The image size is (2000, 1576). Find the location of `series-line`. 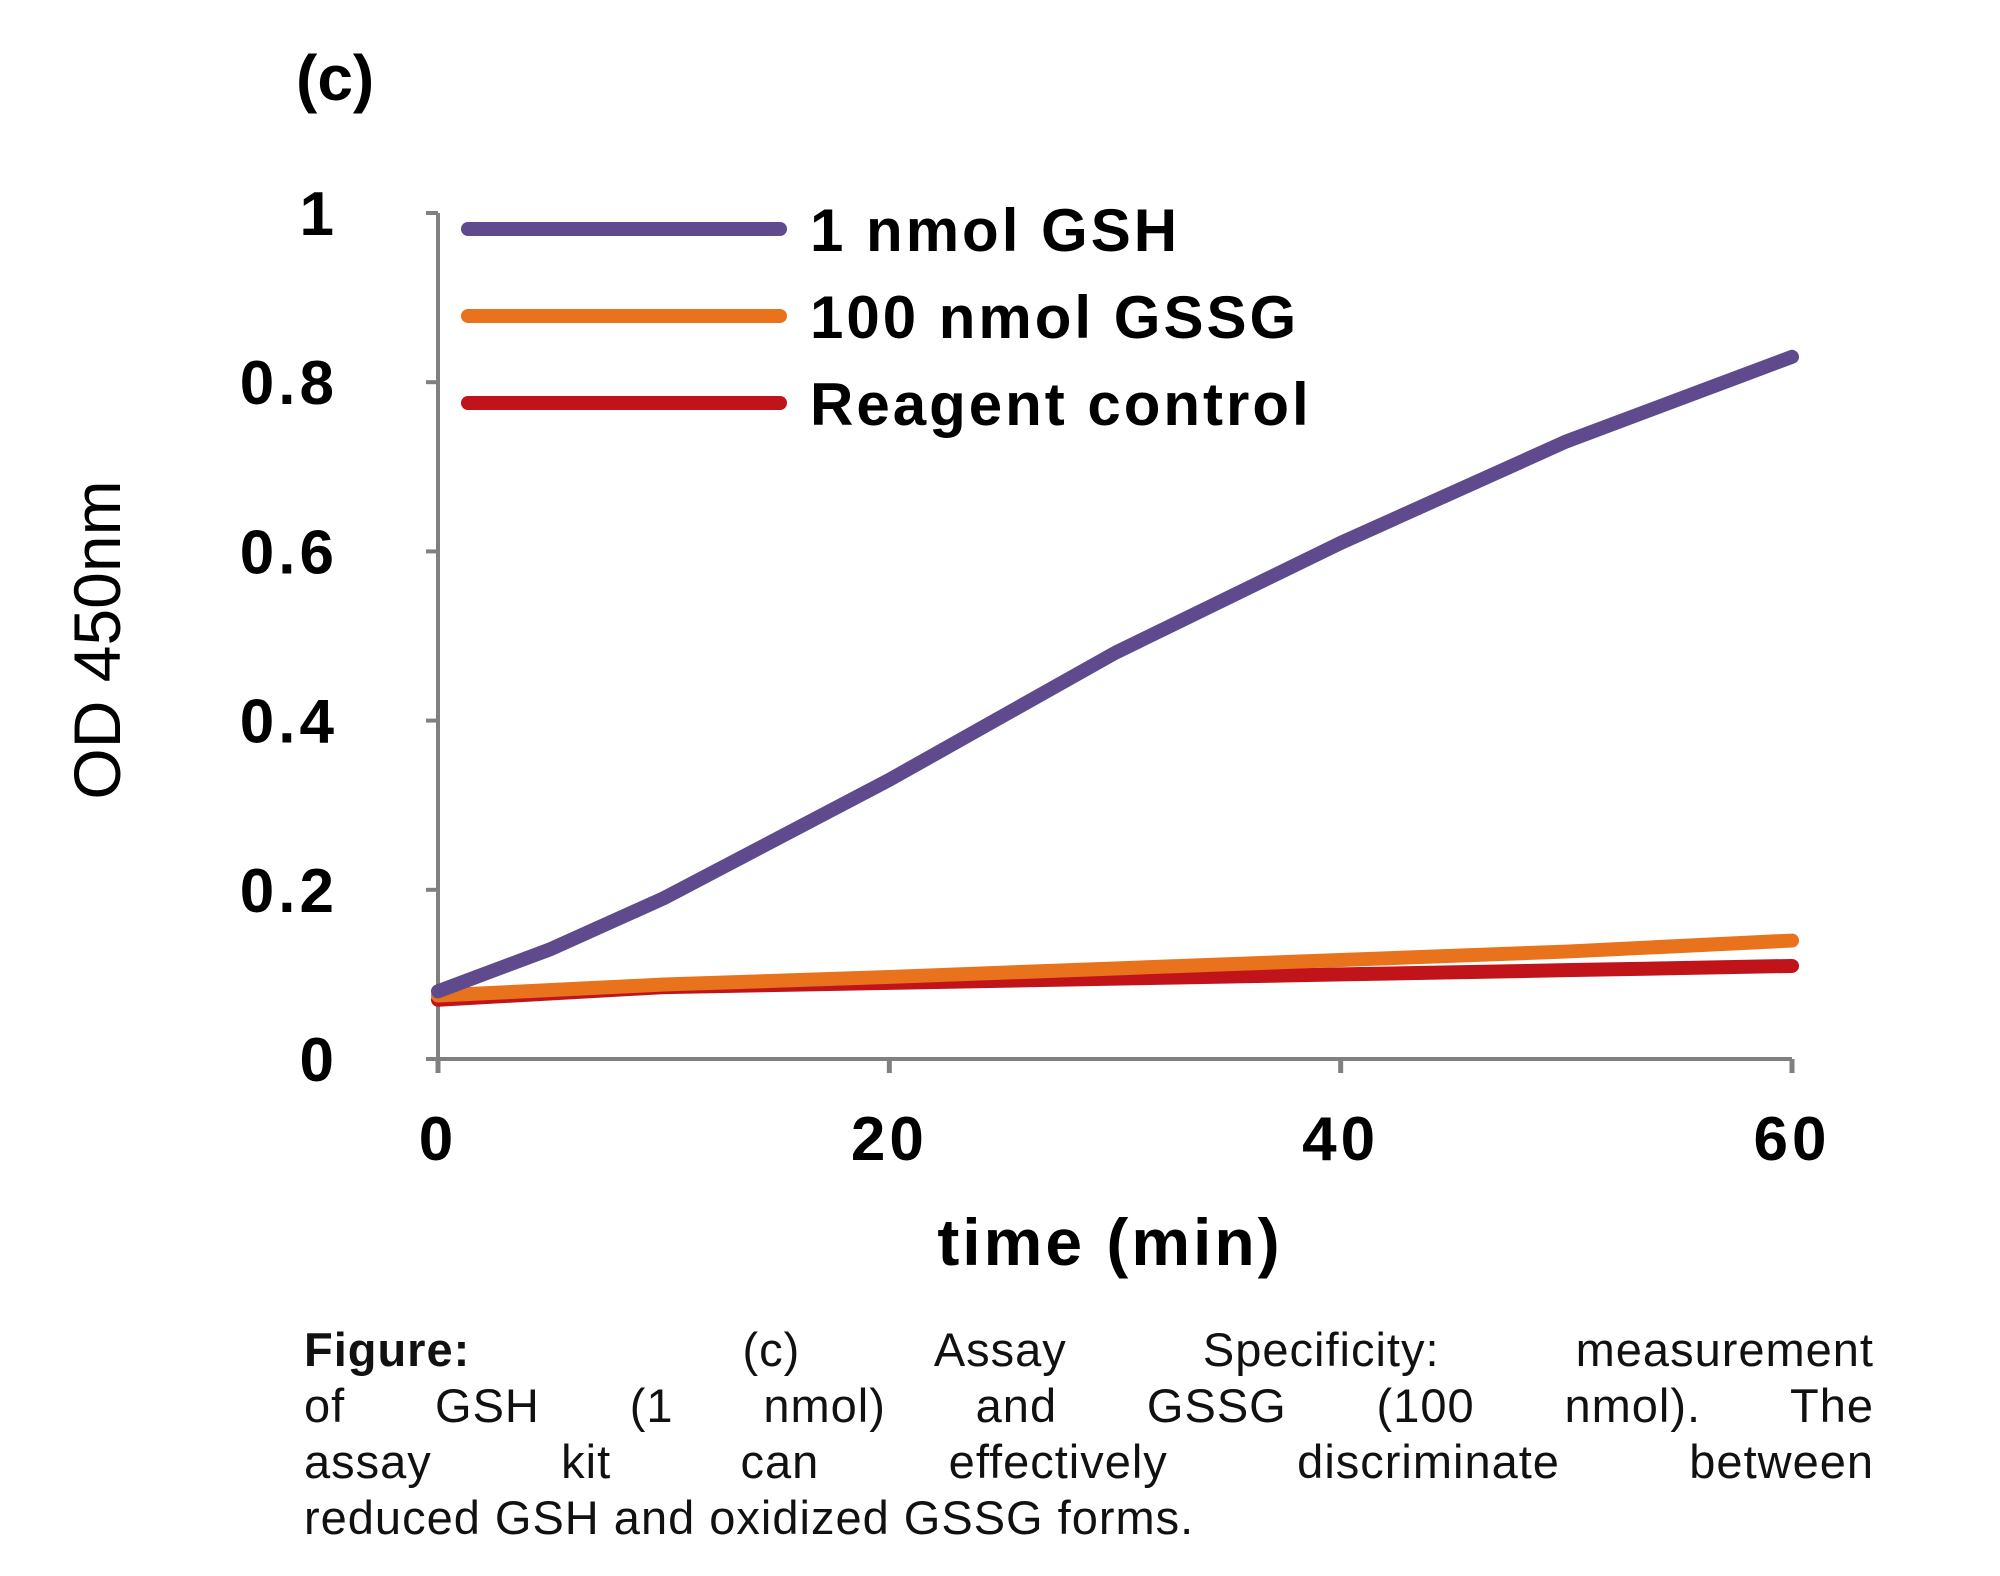

series-line is located at coordinates (1115, 968).